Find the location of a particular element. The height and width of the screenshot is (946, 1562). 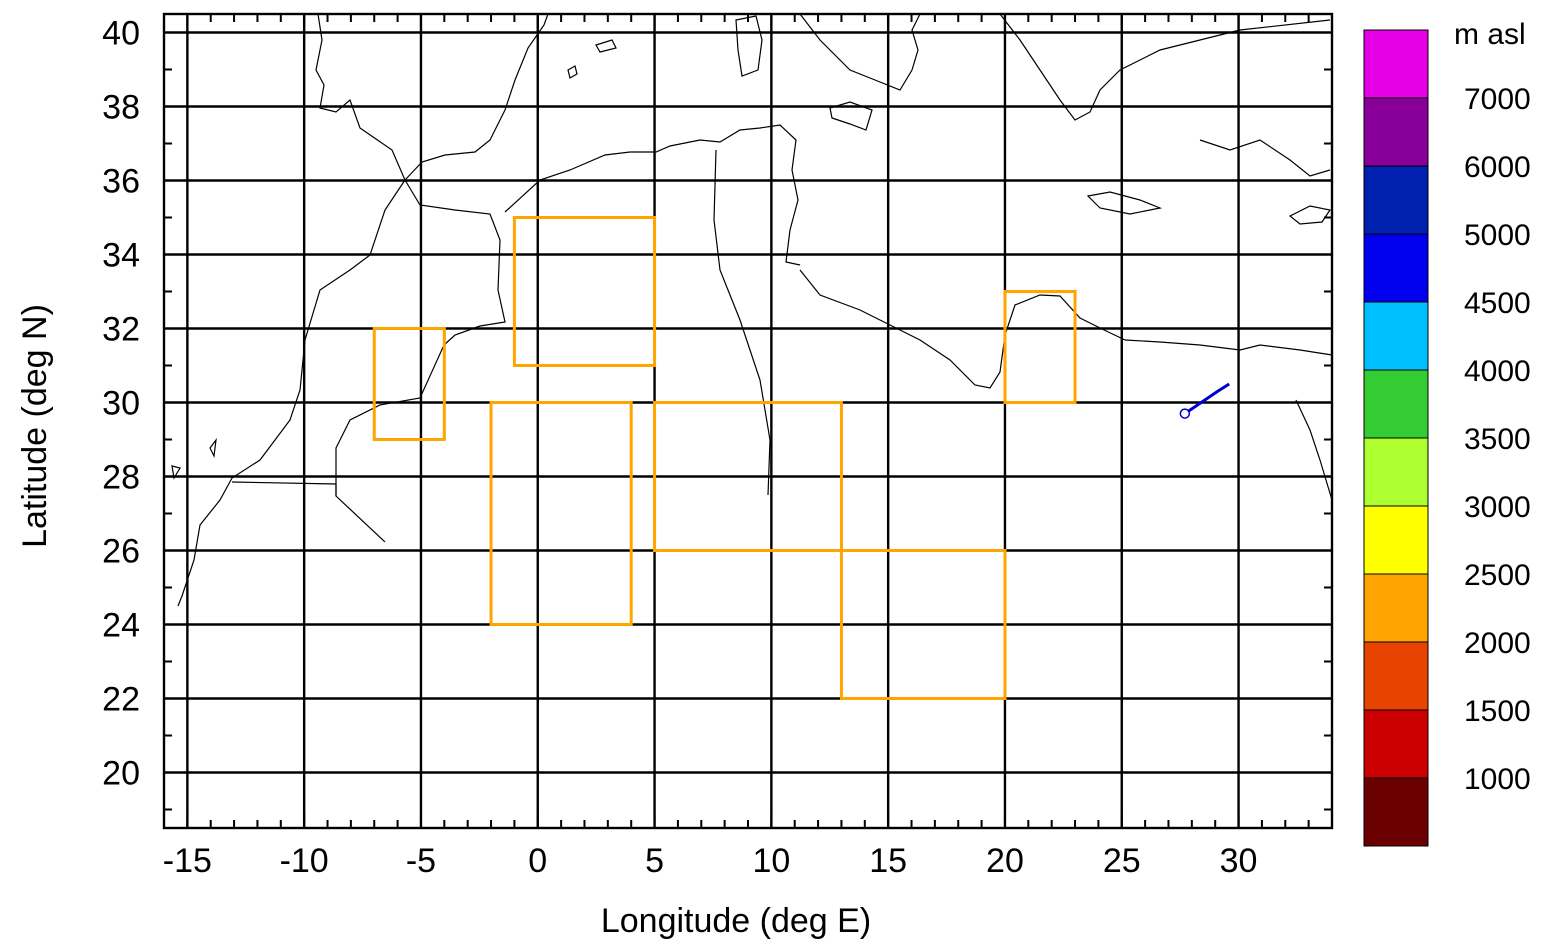

x-axis-title: Longitude (deg E) is located at coordinates (736, 921).